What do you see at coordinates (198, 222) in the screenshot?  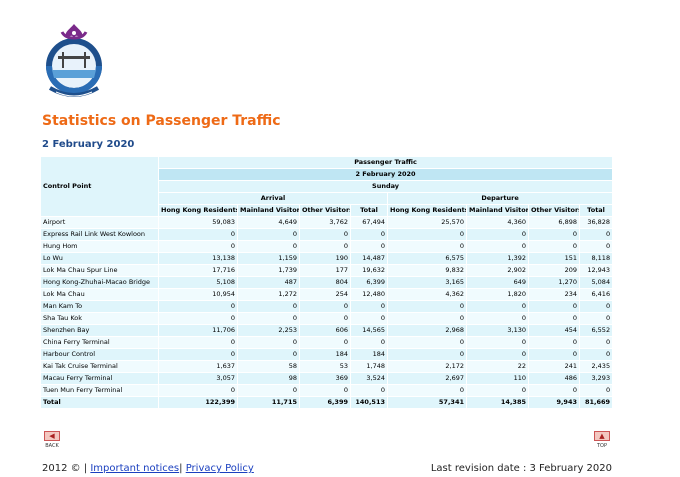 I see `table-cell: 59,083` at bounding box center [198, 222].